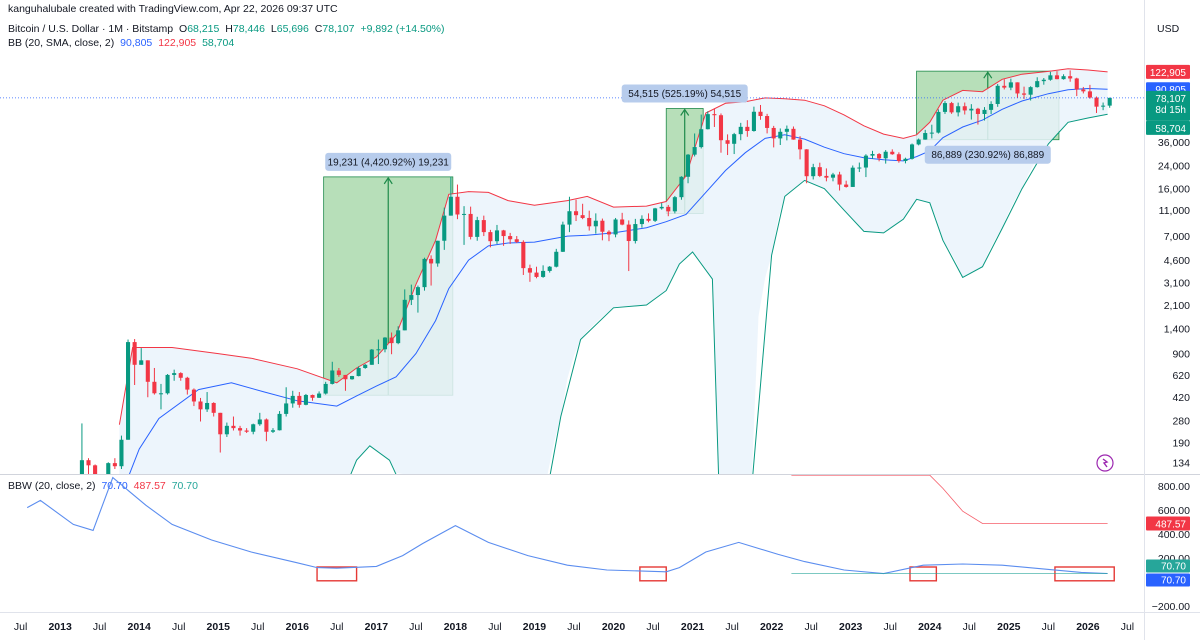  Describe the element at coordinates (1173, 581) in the screenshot. I see `bbw-tag-b: 70.70` at that location.